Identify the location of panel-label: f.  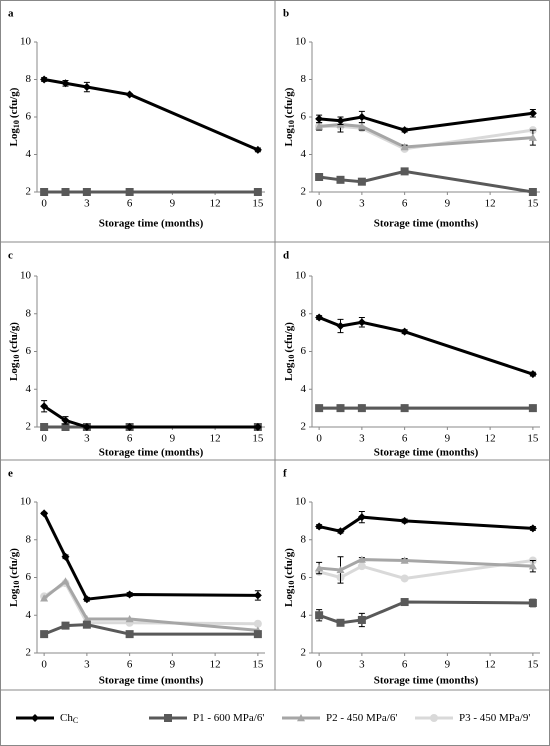
(285, 474).